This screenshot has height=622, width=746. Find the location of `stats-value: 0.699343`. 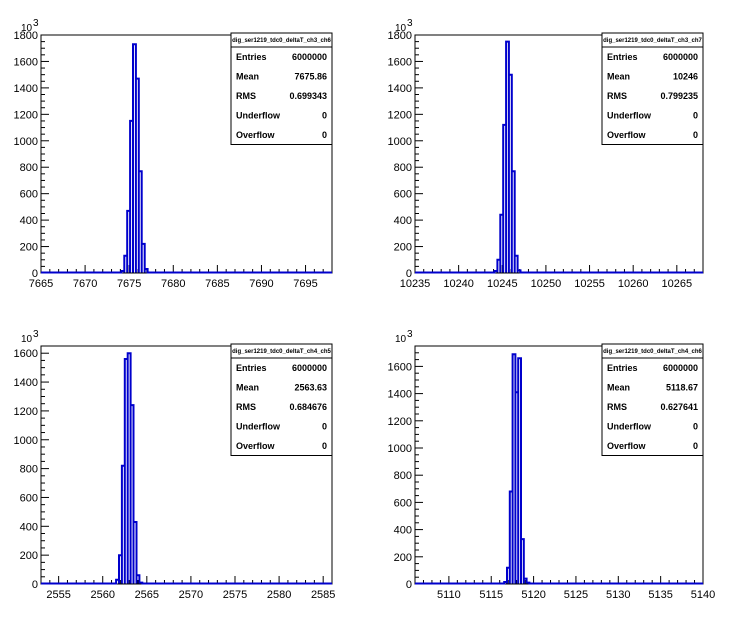

stats-value: 0.699343 is located at coordinates (308, 96).